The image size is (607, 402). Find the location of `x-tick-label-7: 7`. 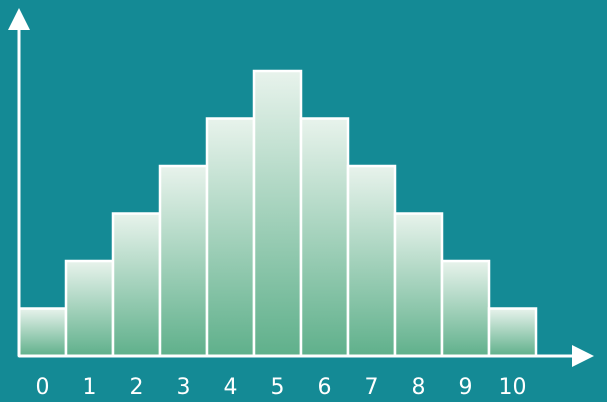

x-tick-label-7: 7 is located at coordinates (372, 387).